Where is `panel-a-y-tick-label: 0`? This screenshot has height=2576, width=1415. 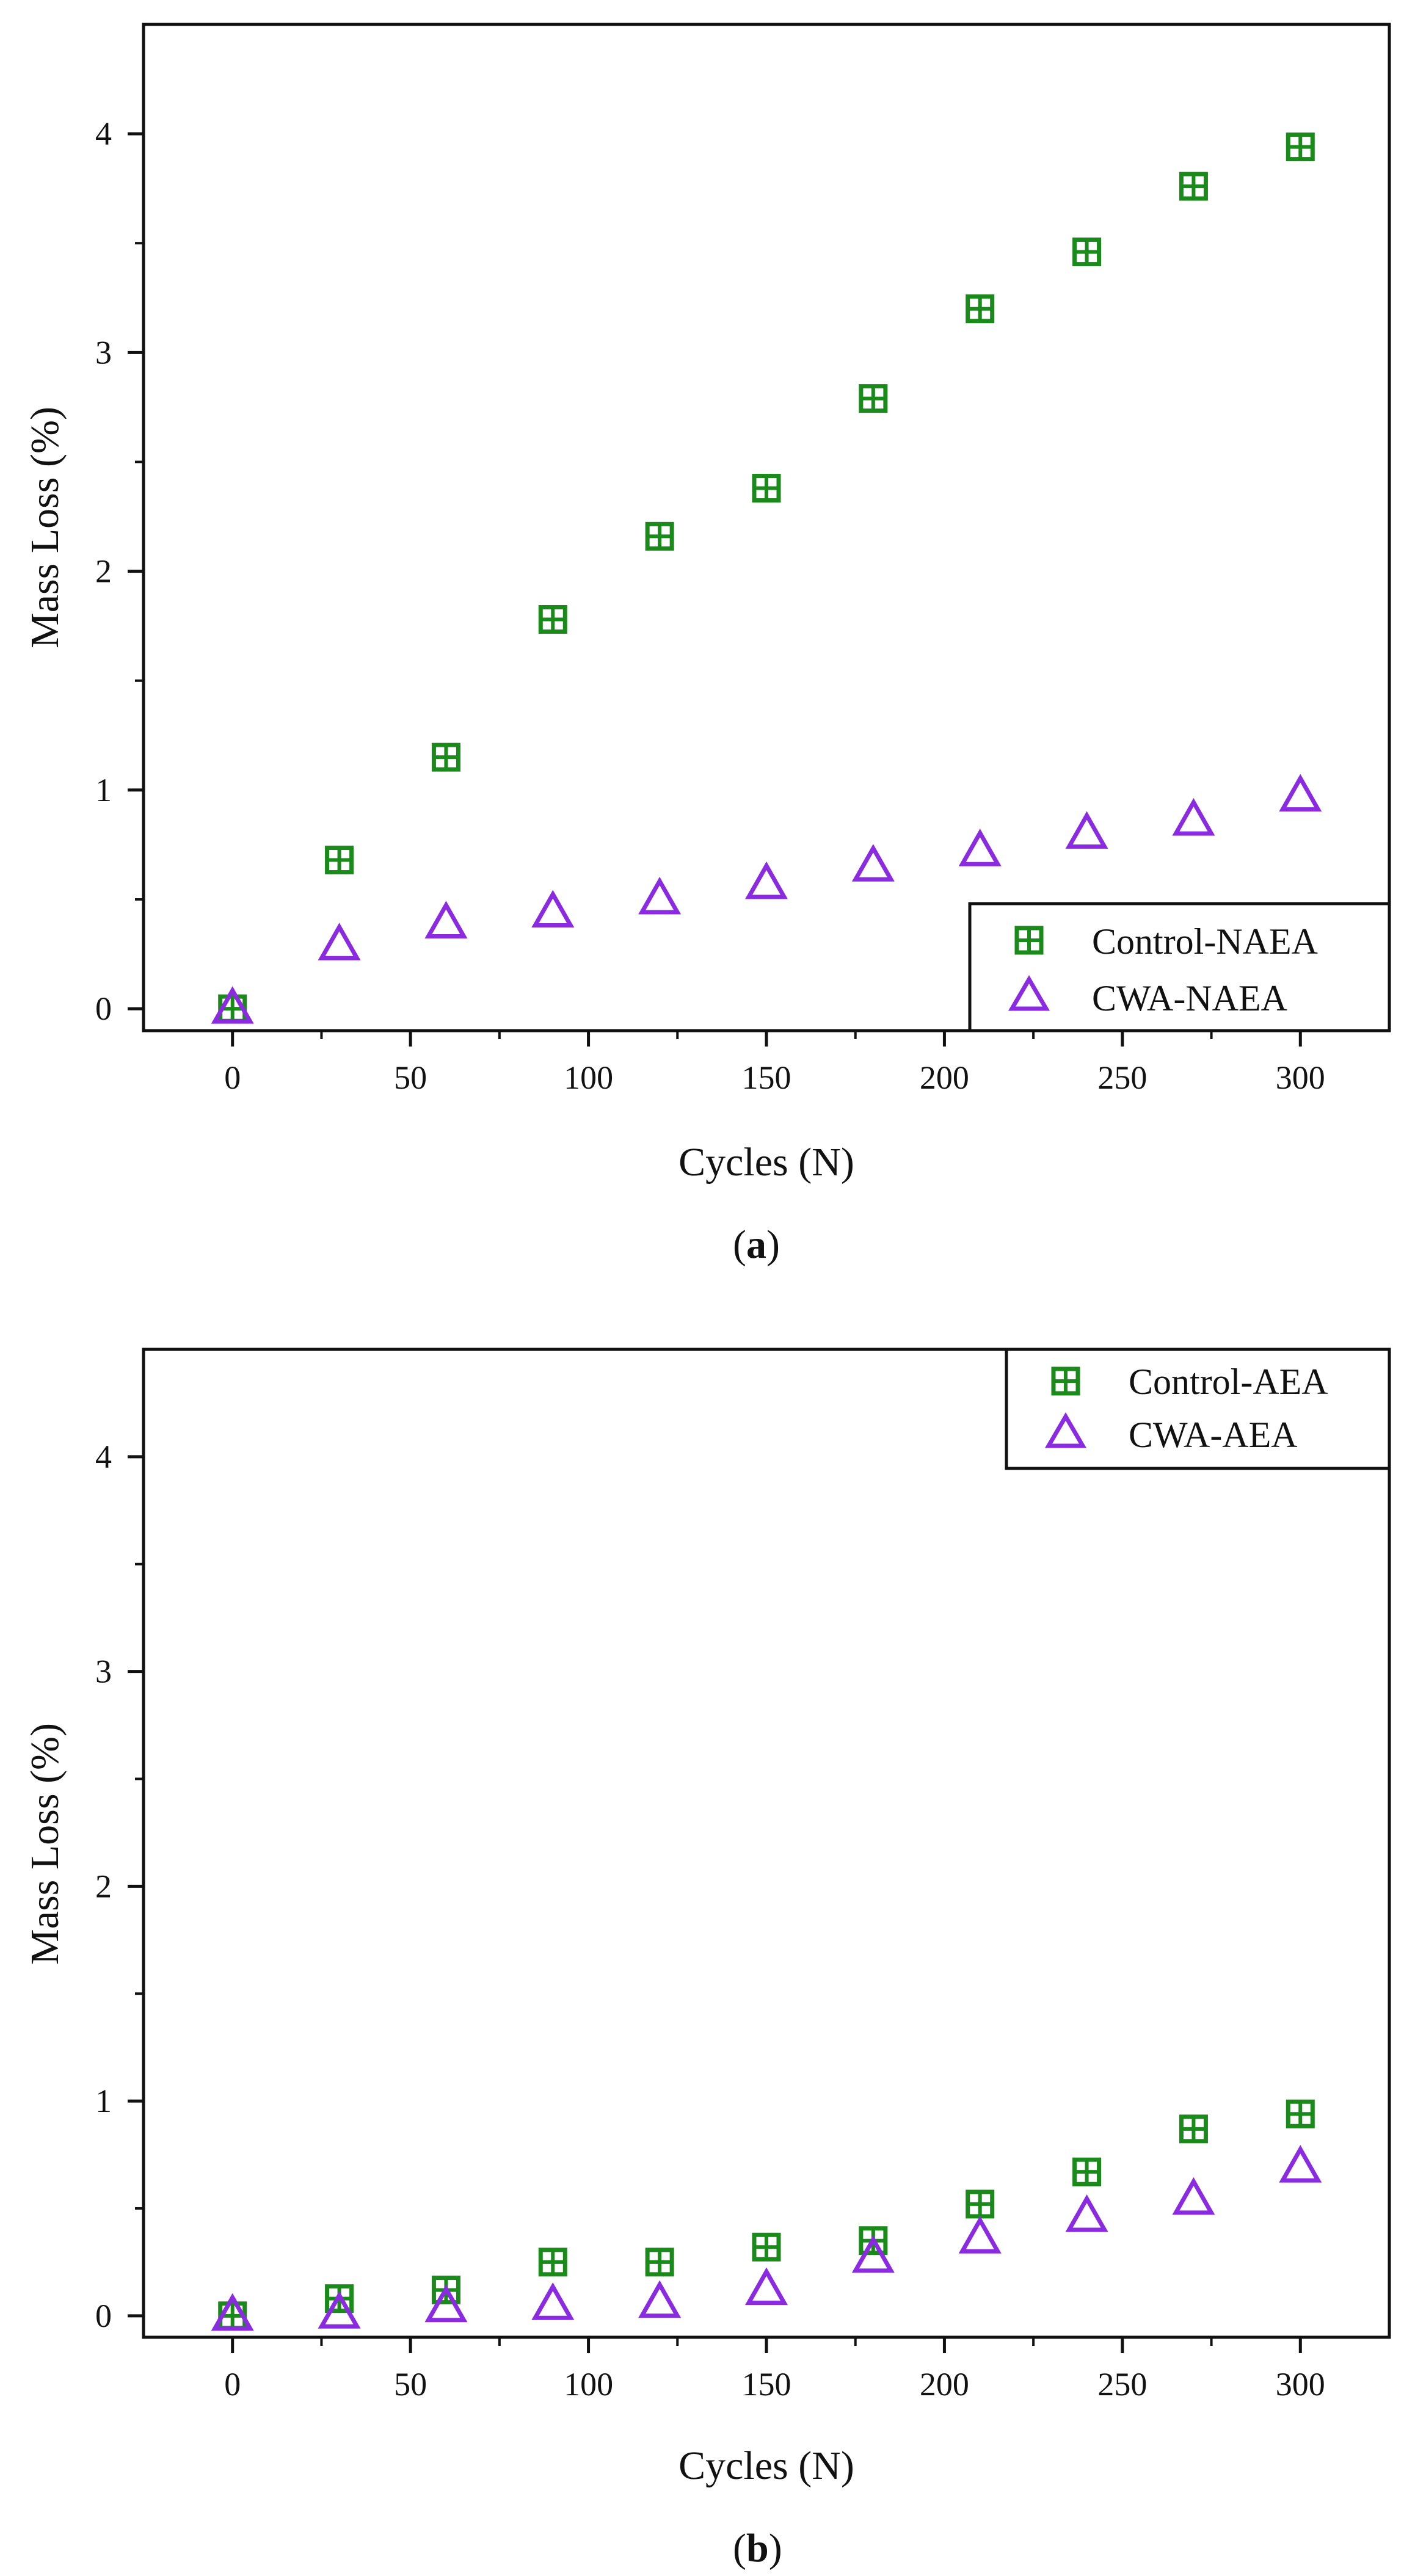
panel-a-y-tick-label: 0 is located at coordinates (103, 1008).